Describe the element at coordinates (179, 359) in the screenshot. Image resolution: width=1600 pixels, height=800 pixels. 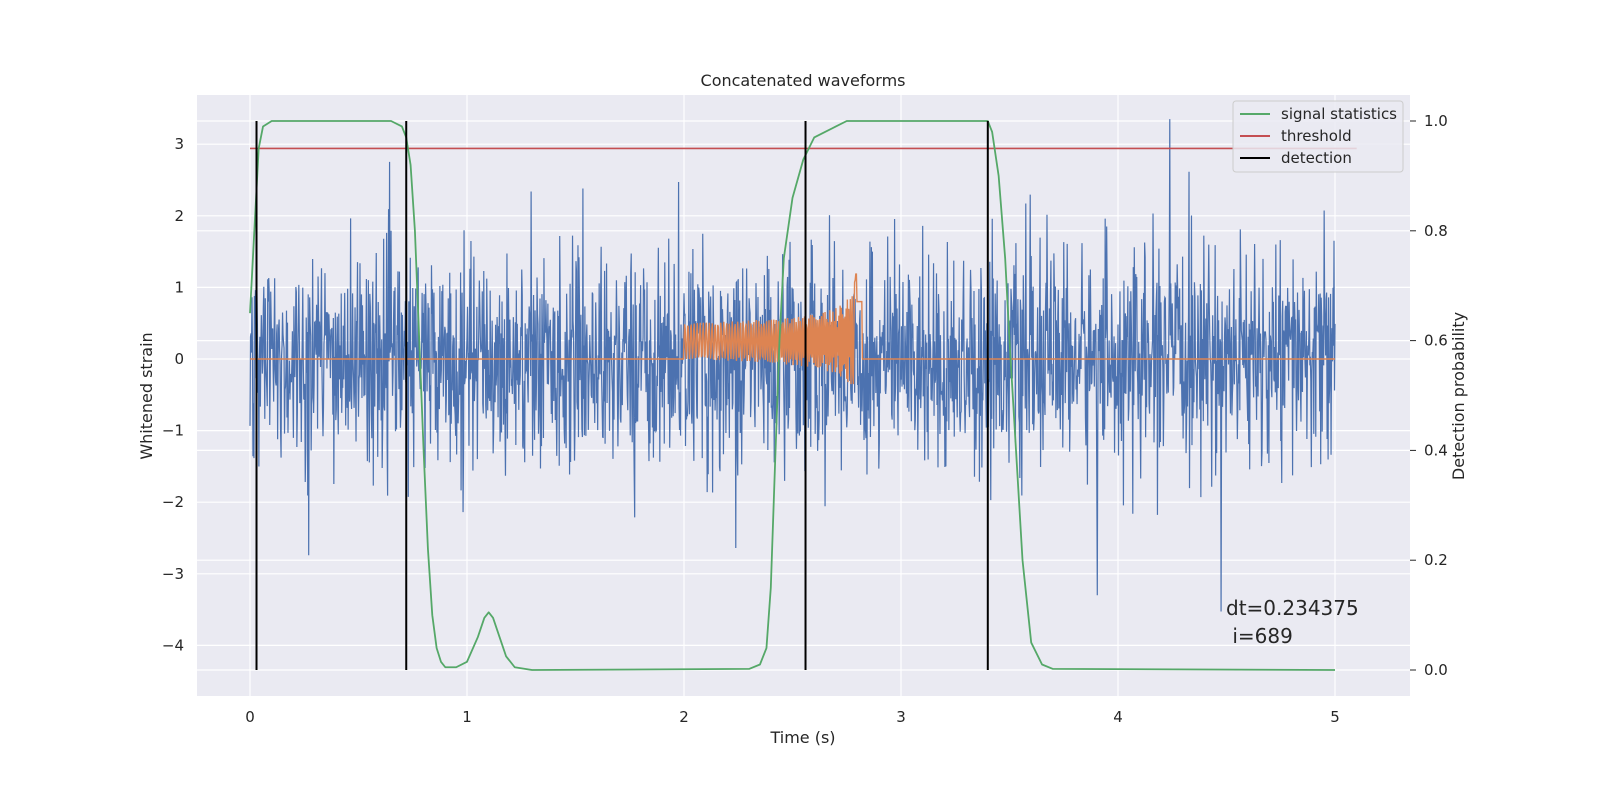
I see `y-tick-label: 0` at that location.